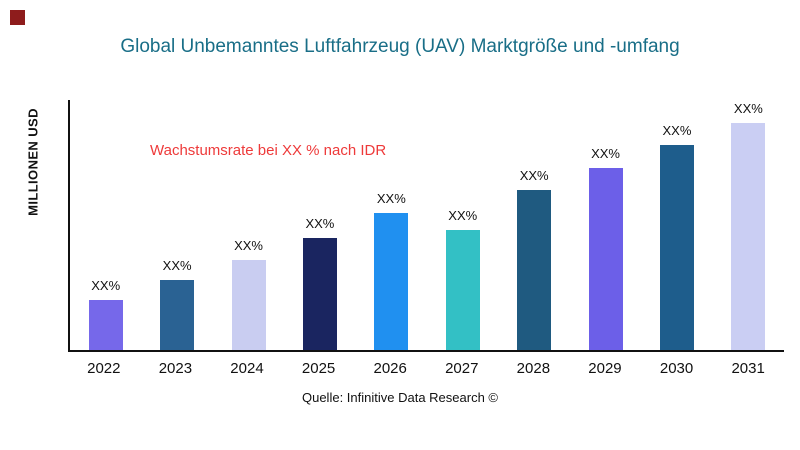 This screenshot has width=800, height=450. Describe the element at coordinates (247, 368) in the screenshot. I see `x-tick-label: 2024` at that location.